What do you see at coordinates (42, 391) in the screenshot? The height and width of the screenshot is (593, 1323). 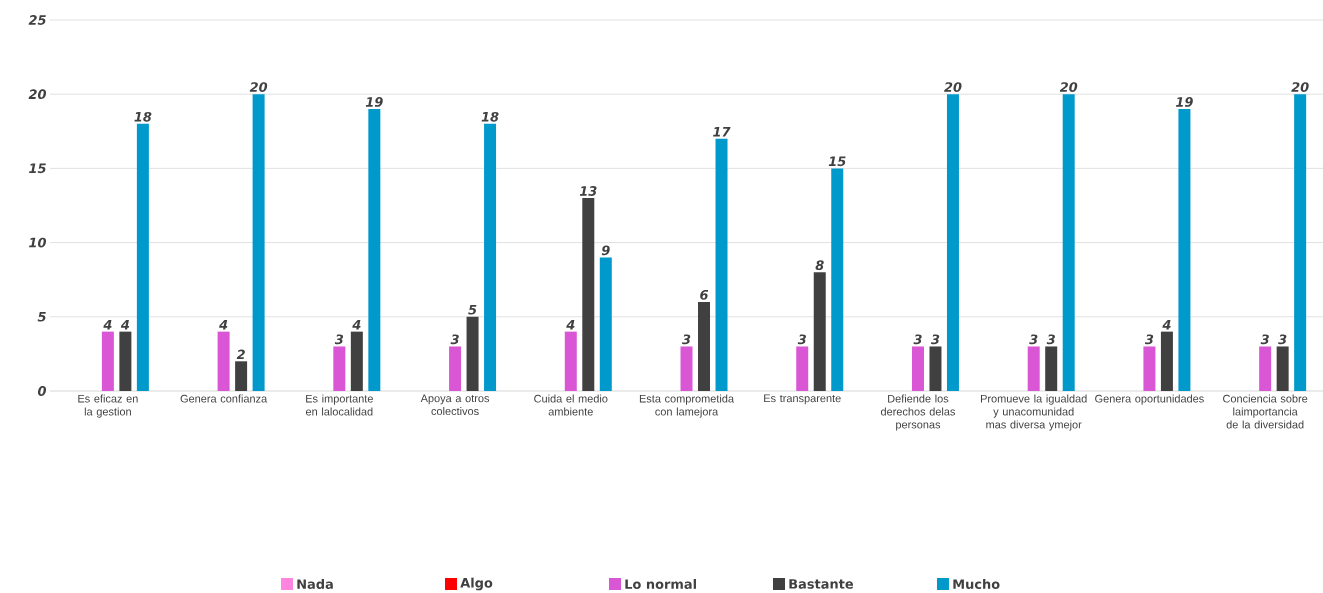 I see `y-tick-label: 0` at bounding box center [42, 391].